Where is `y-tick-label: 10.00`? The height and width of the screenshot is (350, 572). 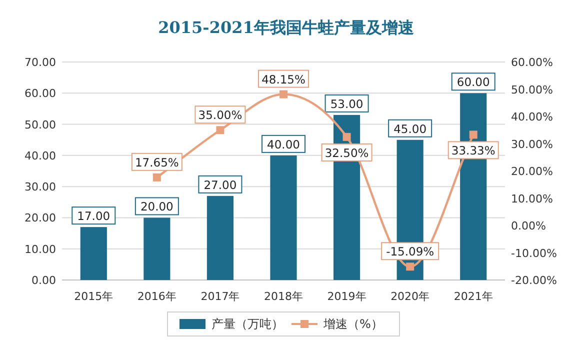
y-tick-label: 10.00 is located at coordinates (40, 249).